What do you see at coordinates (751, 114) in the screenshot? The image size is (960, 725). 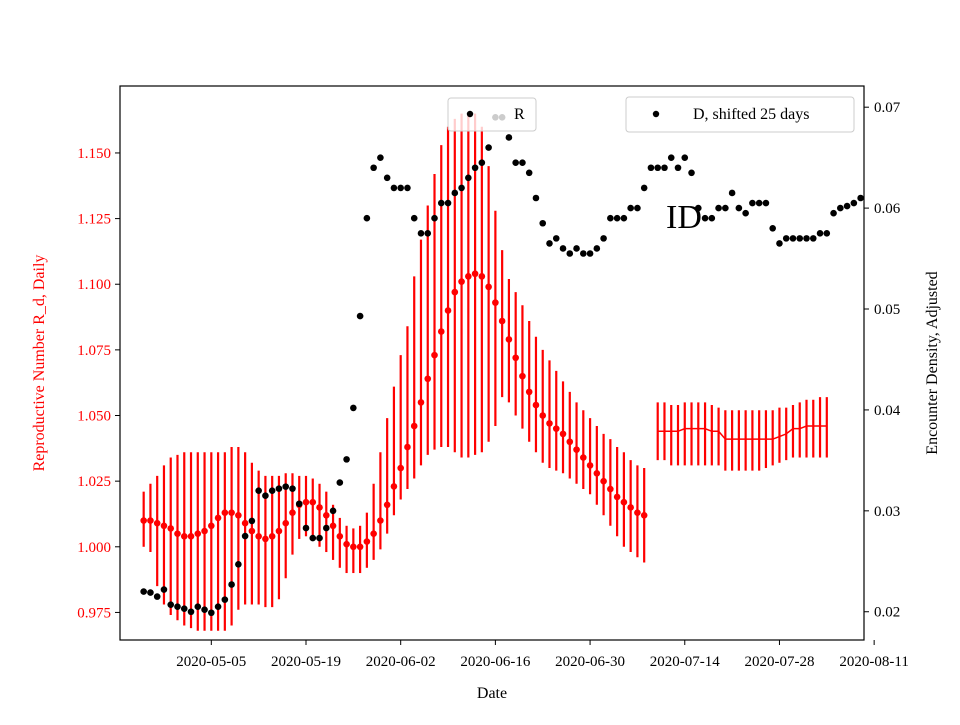 I see `legend-d-label: D, shifted 25 days` at bounding box center [751, 114].